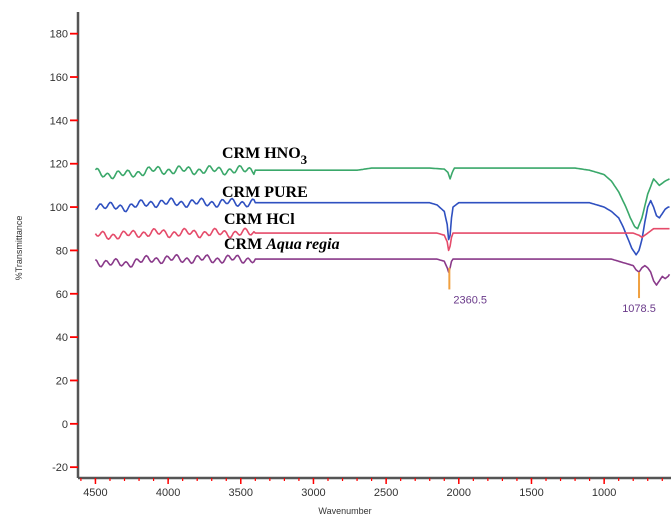 The height and width of the screenshot is (524, 671). What do you see at coordinates (639, 309) in the screenshot?
I see `peak-label: 1078.5` at bounding box center [639, 309].